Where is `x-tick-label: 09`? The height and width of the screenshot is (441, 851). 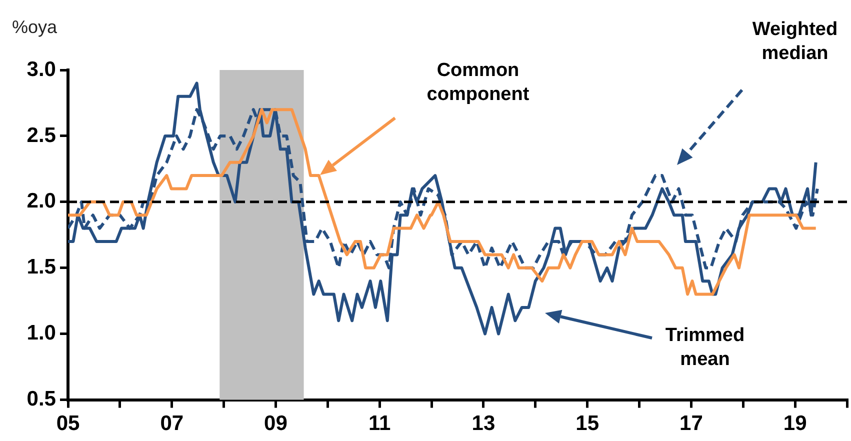
x-tick-label: 09 is located at coordinates (276, 424).